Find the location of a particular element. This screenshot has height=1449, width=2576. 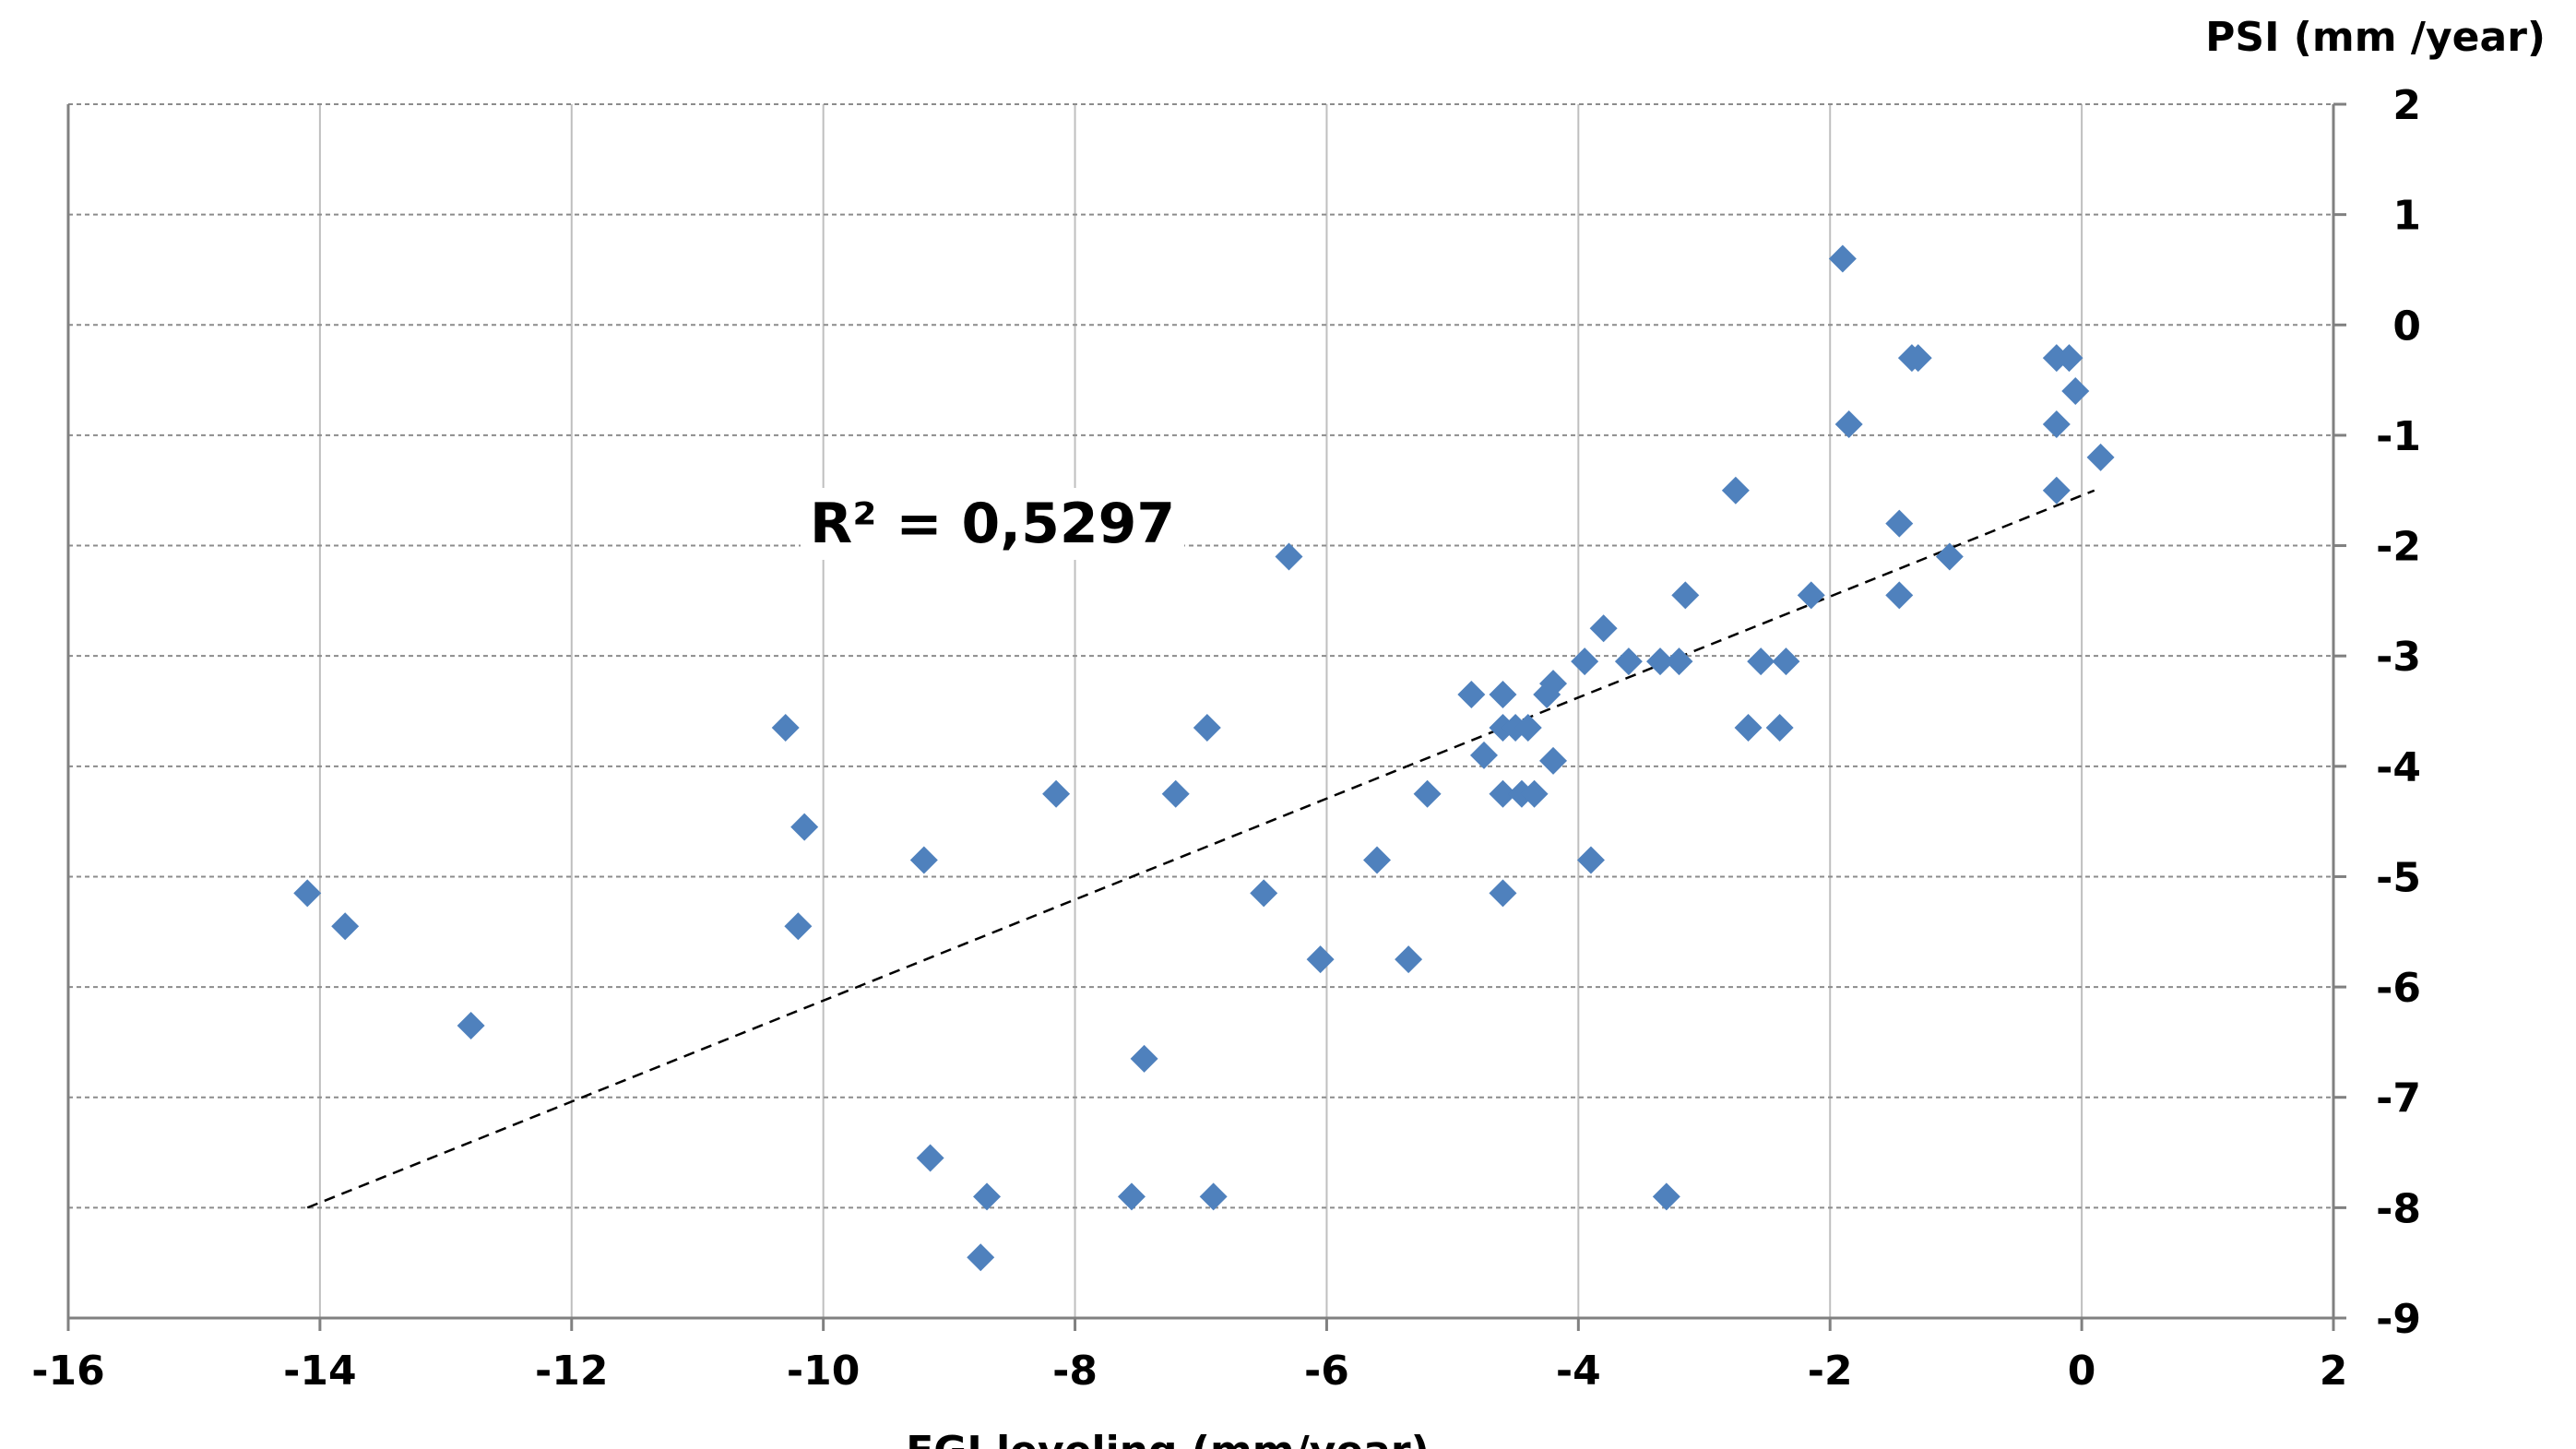

x-tick-label: -14 is located at coordinates (320, 1371).